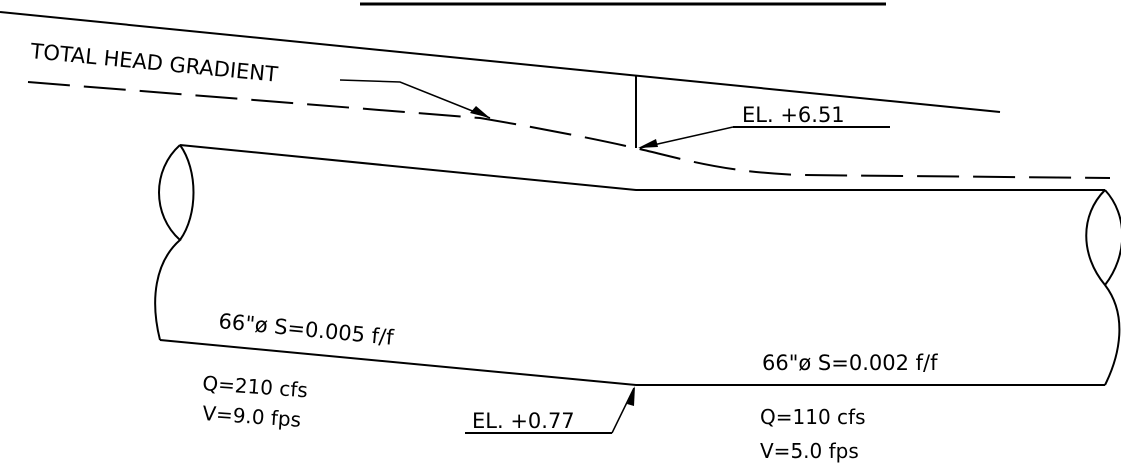 The width and height of the screenshot is (1121, 474). Describe the element at coordinates (255, 386) in the screenshot. I see `left-flow-label: Q=210 cfs` at that location.